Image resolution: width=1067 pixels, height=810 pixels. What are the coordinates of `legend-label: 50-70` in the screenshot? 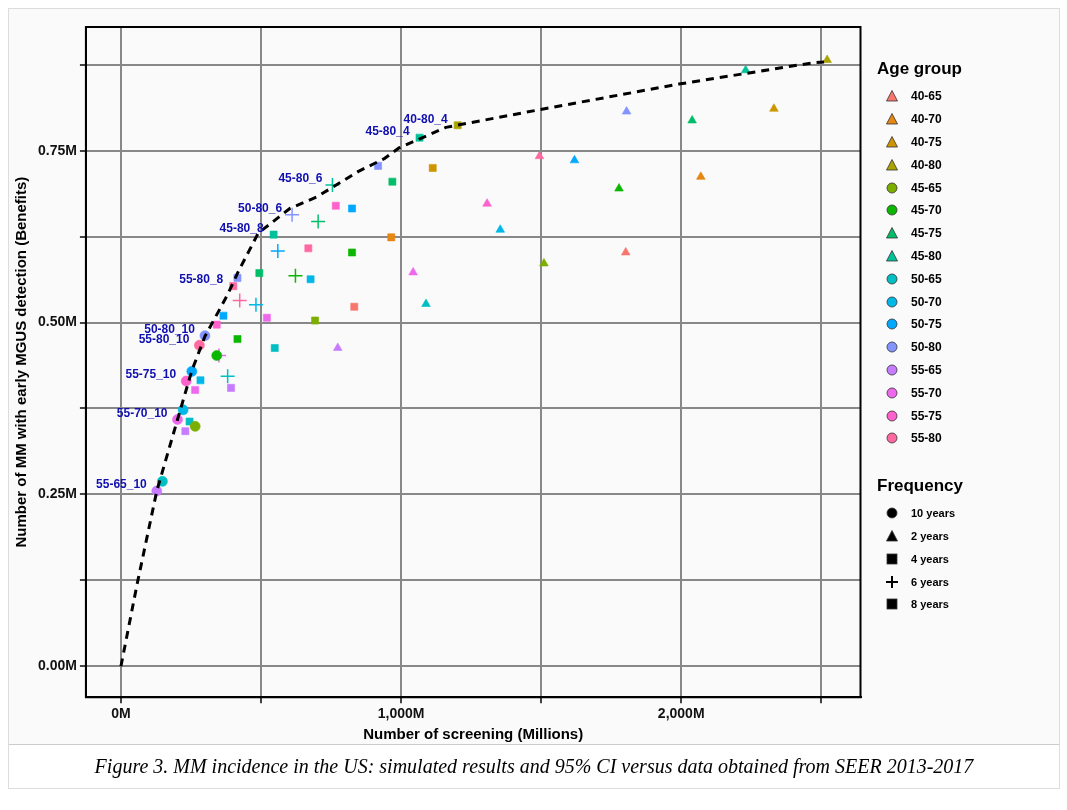 It's located at (926, 302).